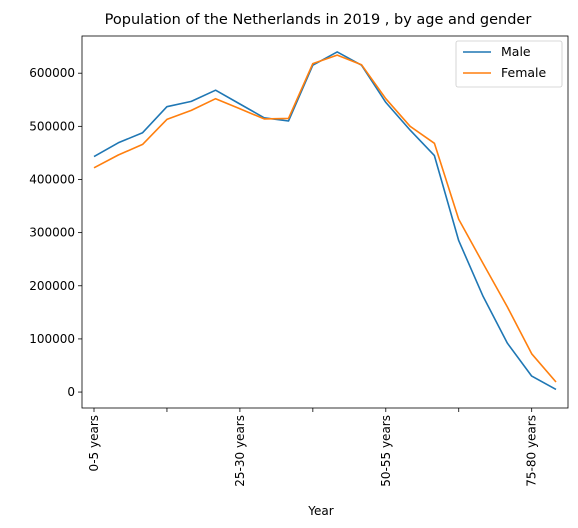 The height and width of the screenshot is (528, 578). What do you see at coordinates (532, 451) in the screenshot?
I see `x-tick-label: 75-80 years` at bounding box center [532, 451].